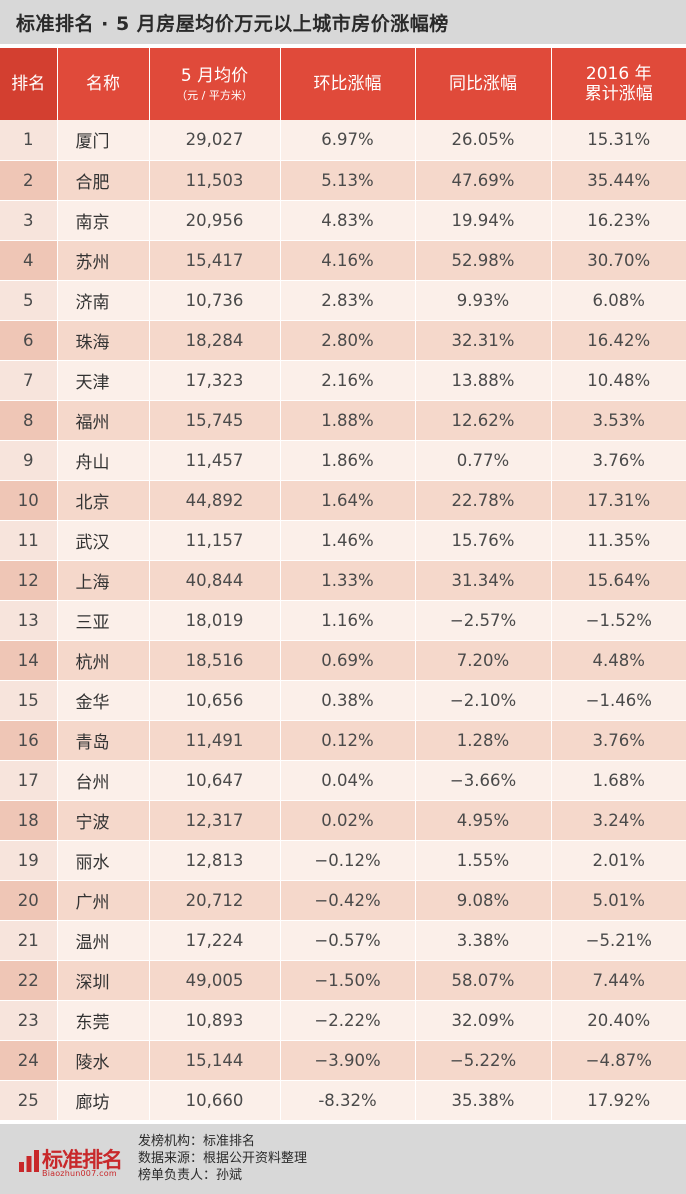 The image size is (686, 1194). Describe the element at coordinates (103, 740) in the screenshot. I see `city-name-cell: 青岛` at that location.